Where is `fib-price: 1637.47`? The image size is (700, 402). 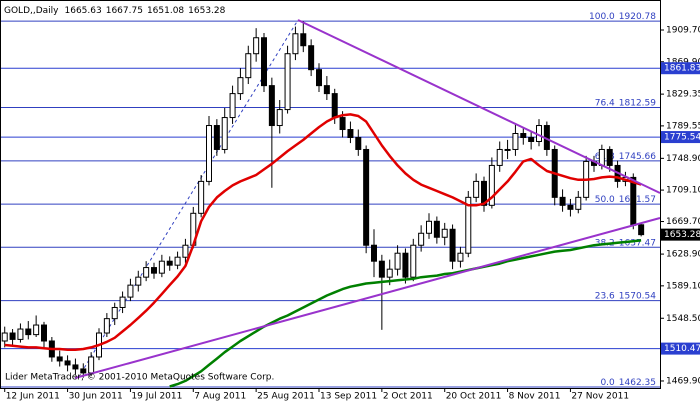
fib-price: 1637.47 is located at coordinates (637, 243).